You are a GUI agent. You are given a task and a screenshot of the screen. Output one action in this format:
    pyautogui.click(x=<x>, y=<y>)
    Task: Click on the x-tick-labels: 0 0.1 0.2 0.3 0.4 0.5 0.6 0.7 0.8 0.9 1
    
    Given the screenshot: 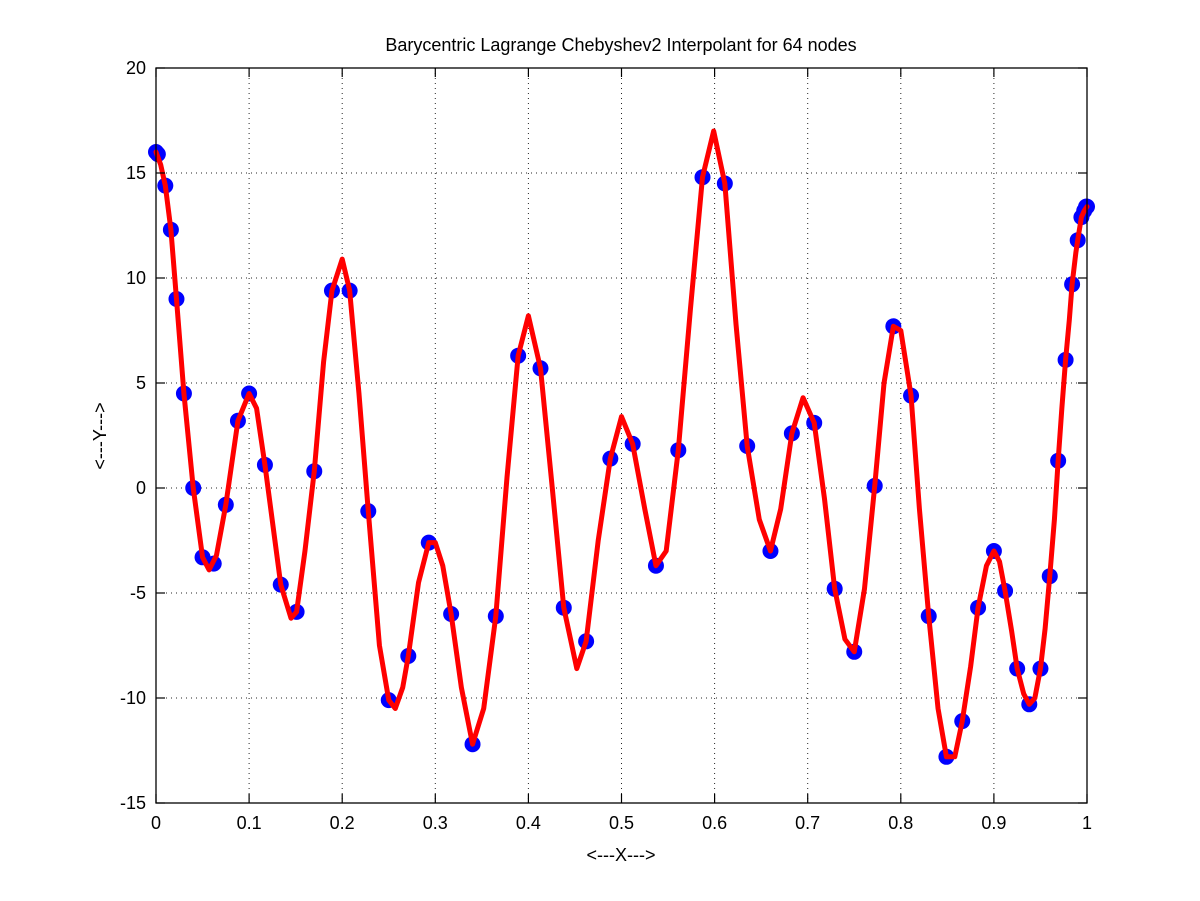 What is the action you would take?
    pyautogui.click(x=621, y=823)
    